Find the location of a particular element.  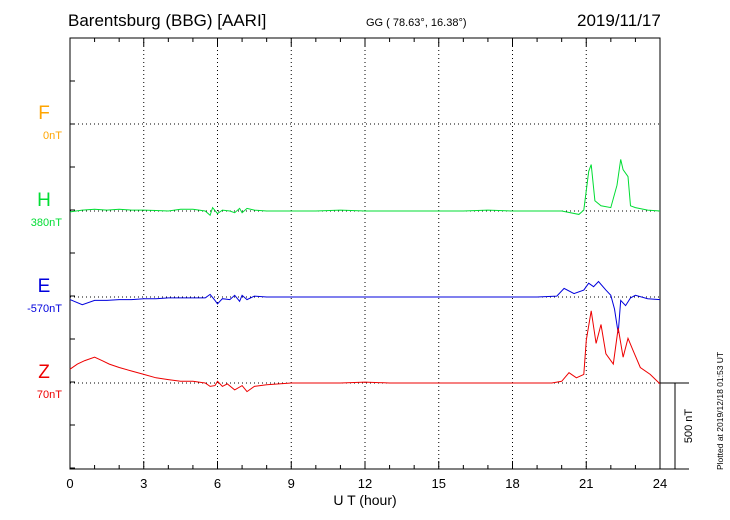

x-tick-label: 15 is located at coordinates (439, 483).